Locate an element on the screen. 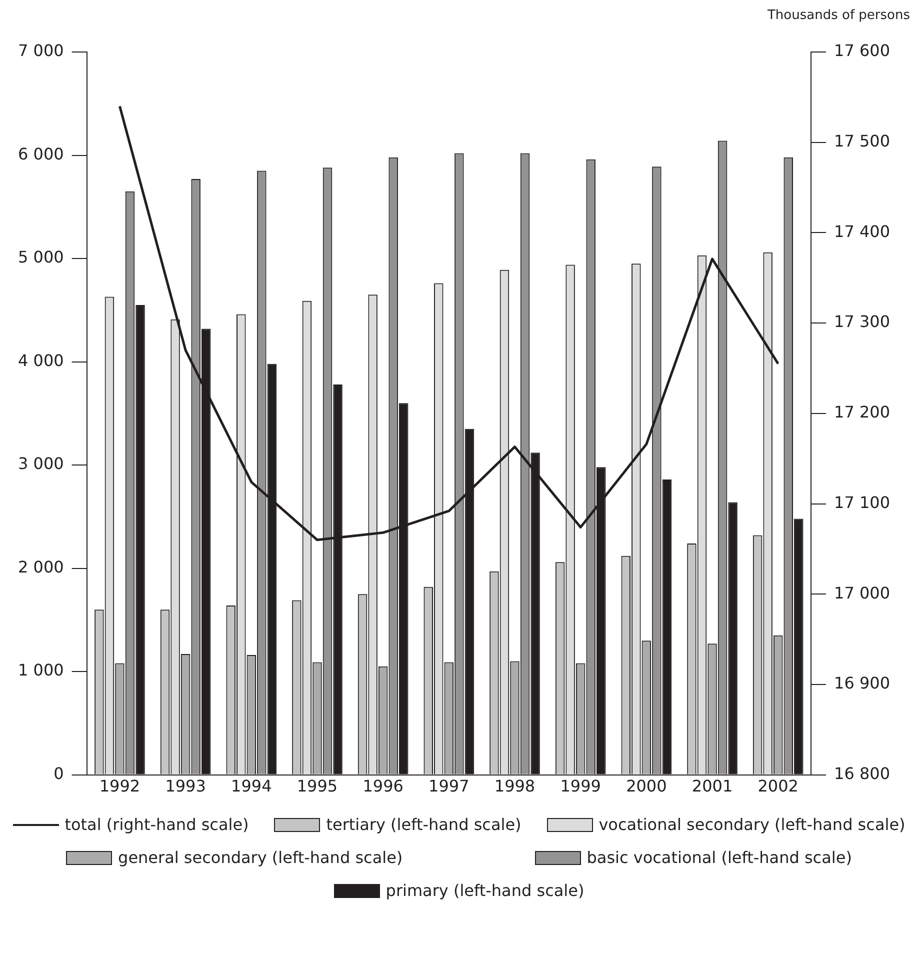  x-tick-label: 1993 is located at coordinates (185, 786).